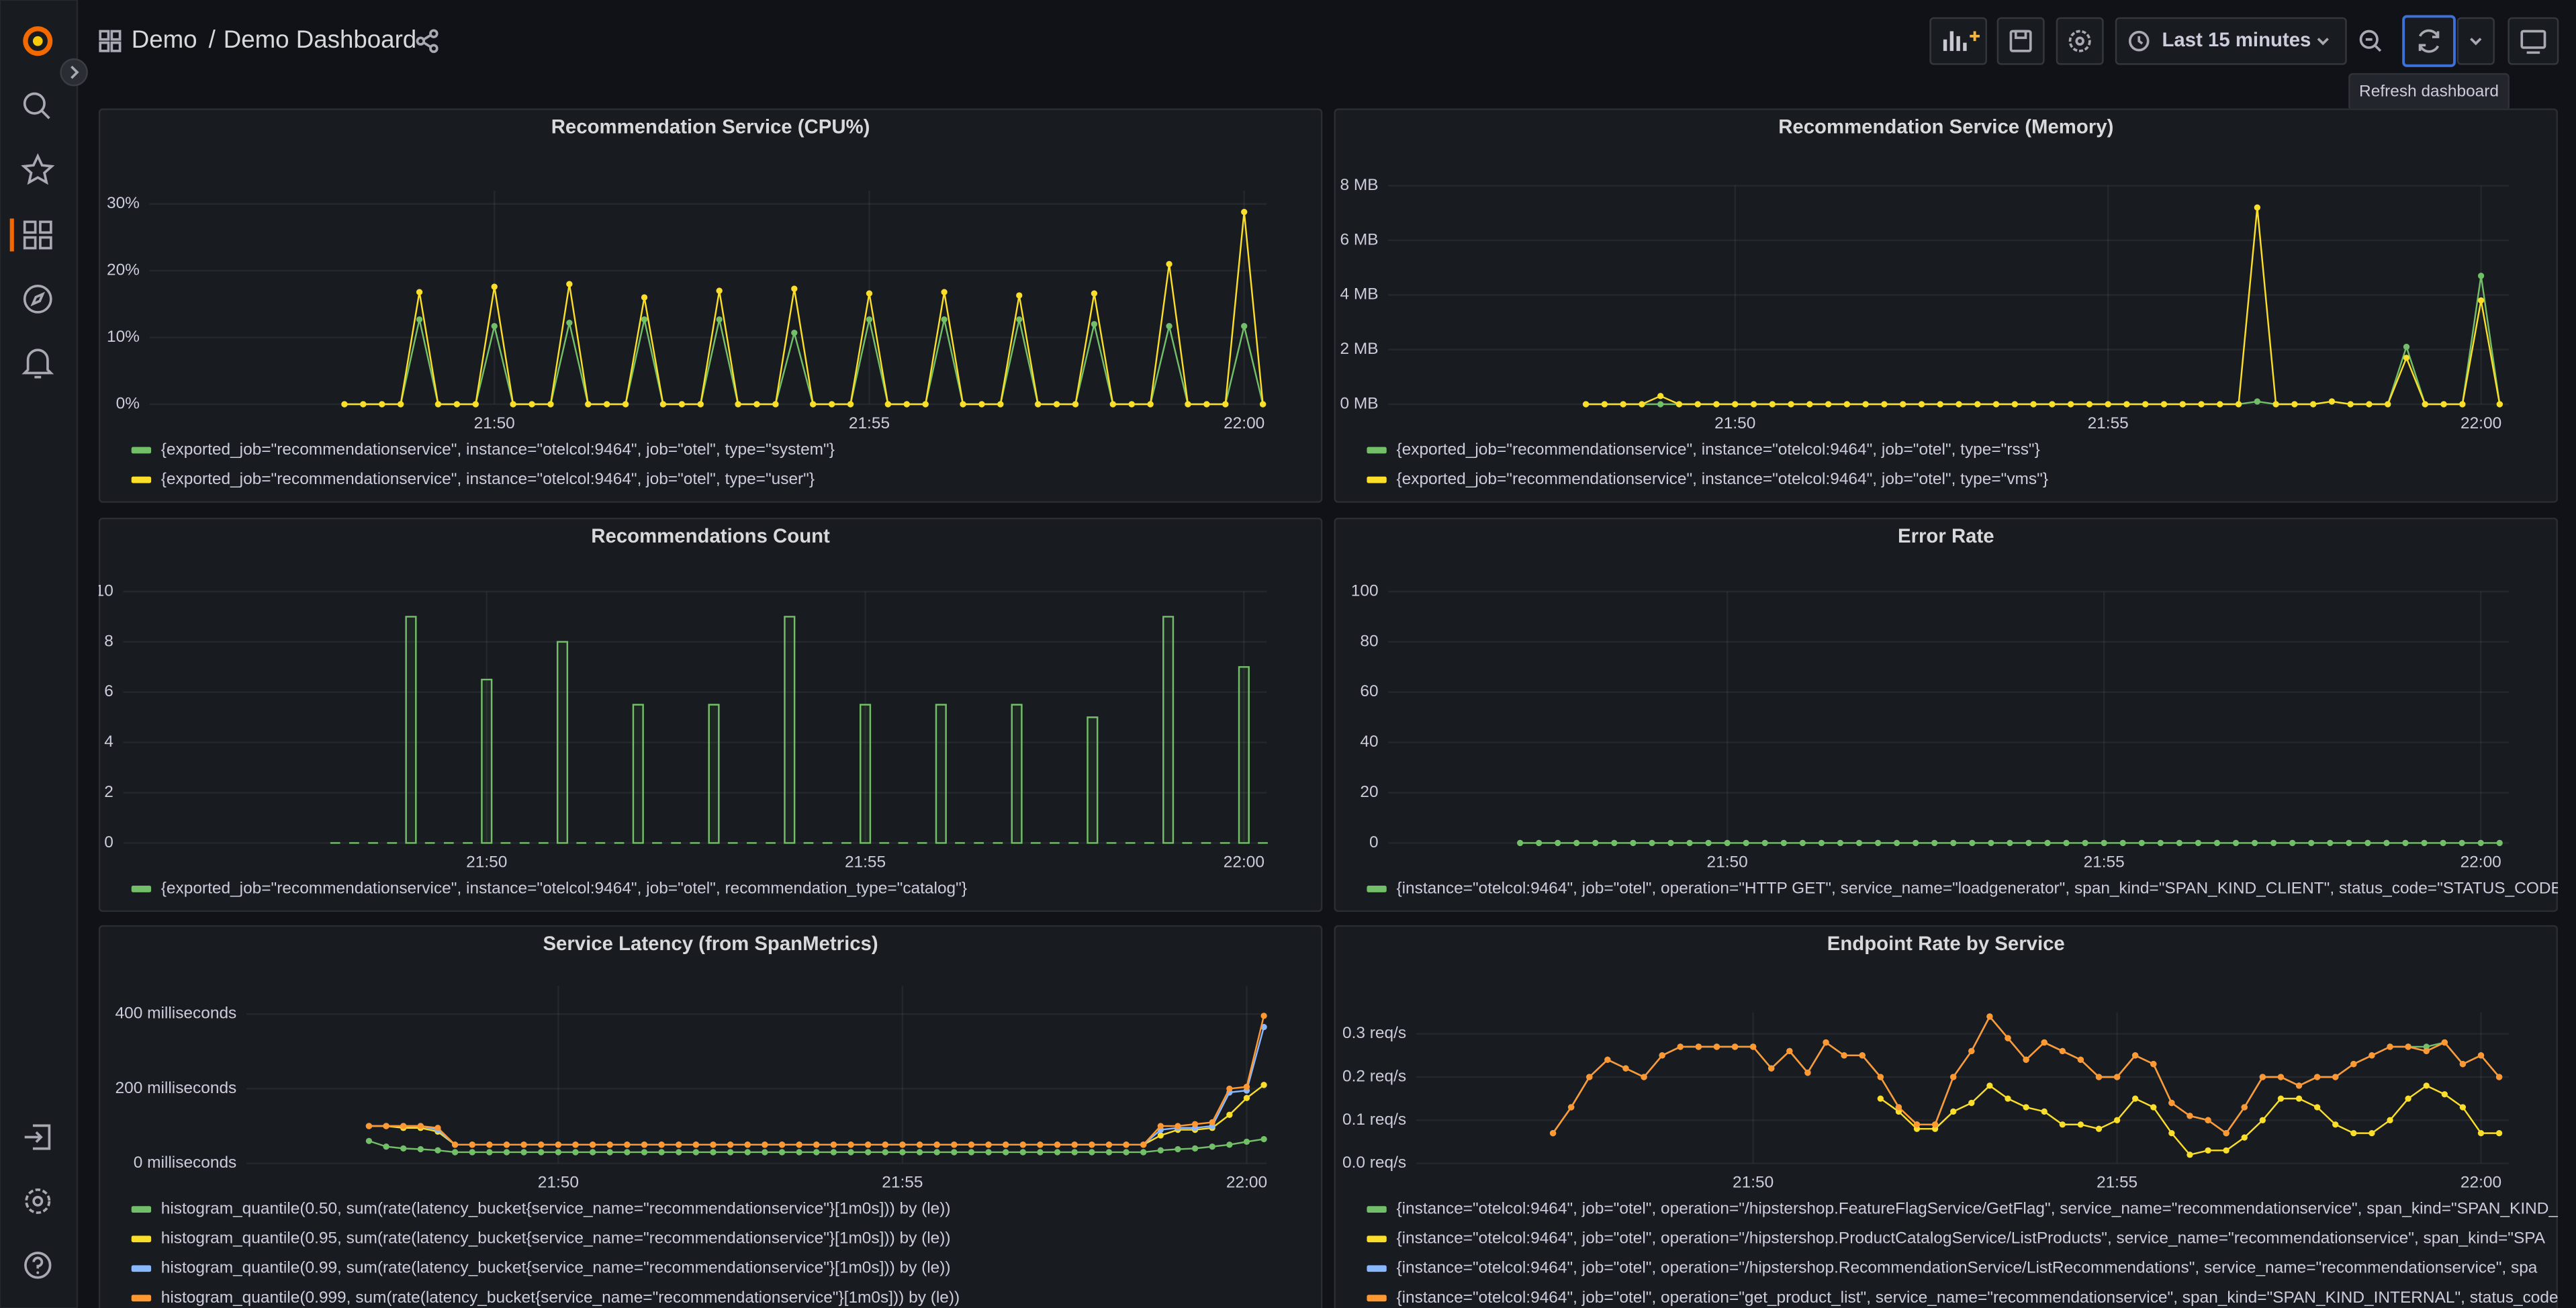 The width and height of the screenshot is (2576, 1308). What do you see at coordinates (37, 235) in the screenshot?
I see `dashboards-icon` at bounding box center [37, 235].